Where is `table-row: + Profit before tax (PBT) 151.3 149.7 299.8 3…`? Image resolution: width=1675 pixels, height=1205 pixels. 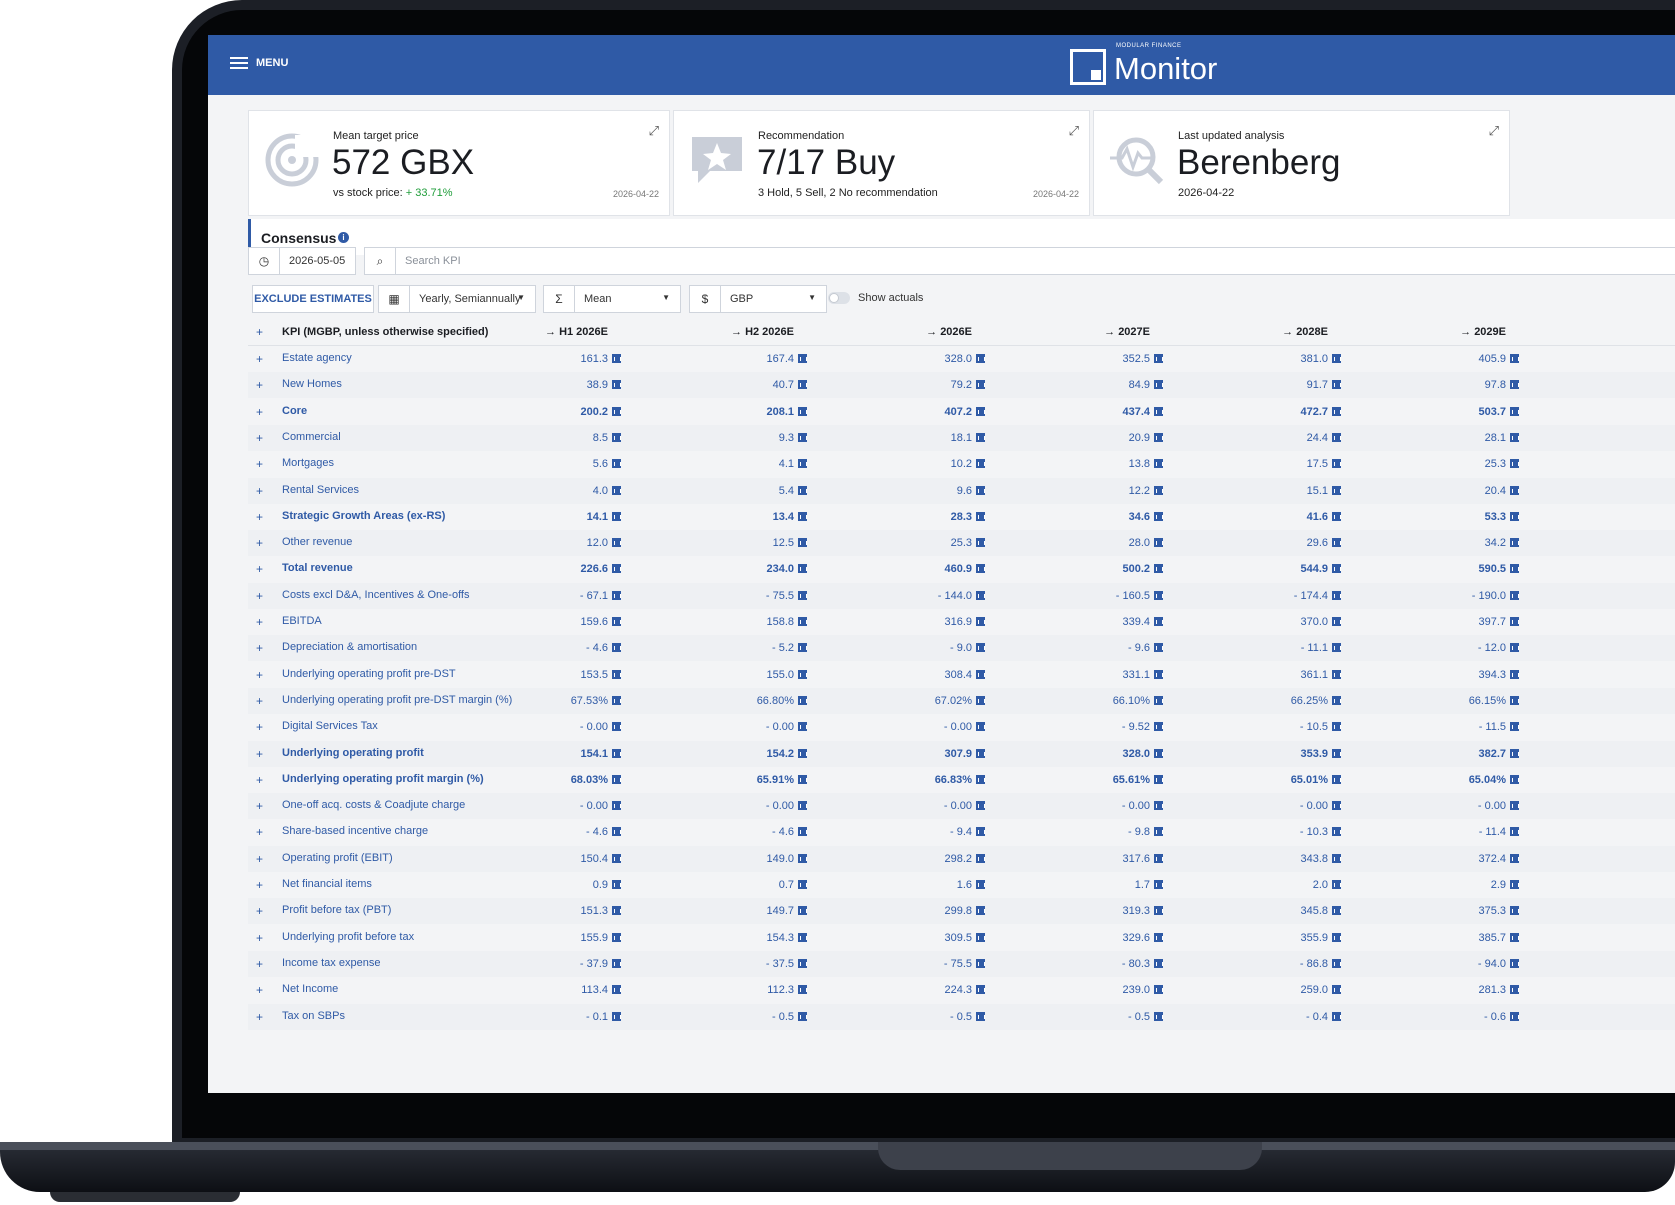
table-row: + Profit before tax (PBT) 151.3 149.7 299.8 3… is located at coordinates (961, 911).